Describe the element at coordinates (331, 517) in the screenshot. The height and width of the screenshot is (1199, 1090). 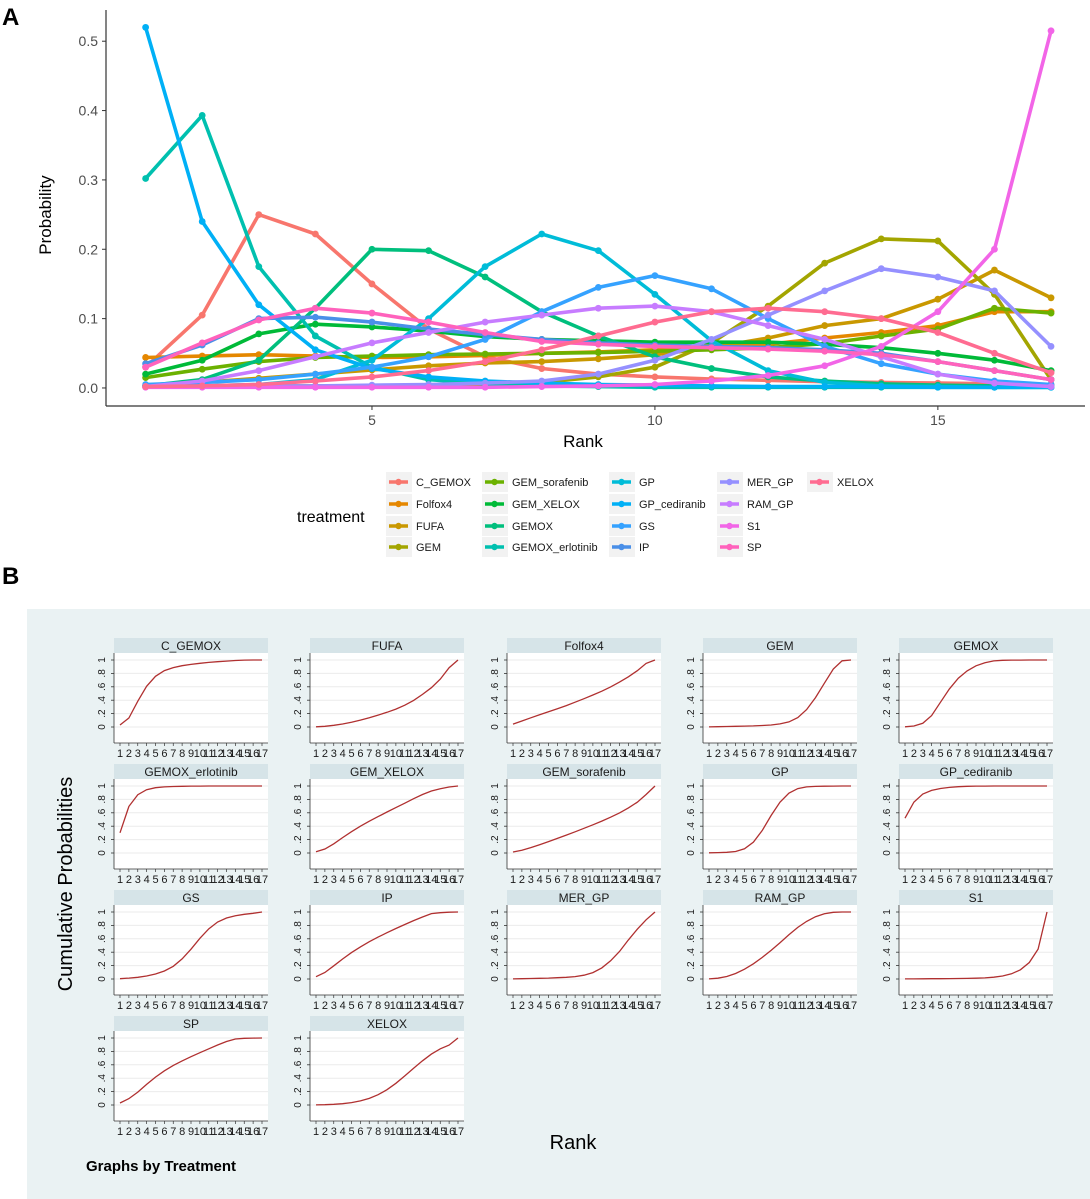
I see `legend-title: treatment` at that location.